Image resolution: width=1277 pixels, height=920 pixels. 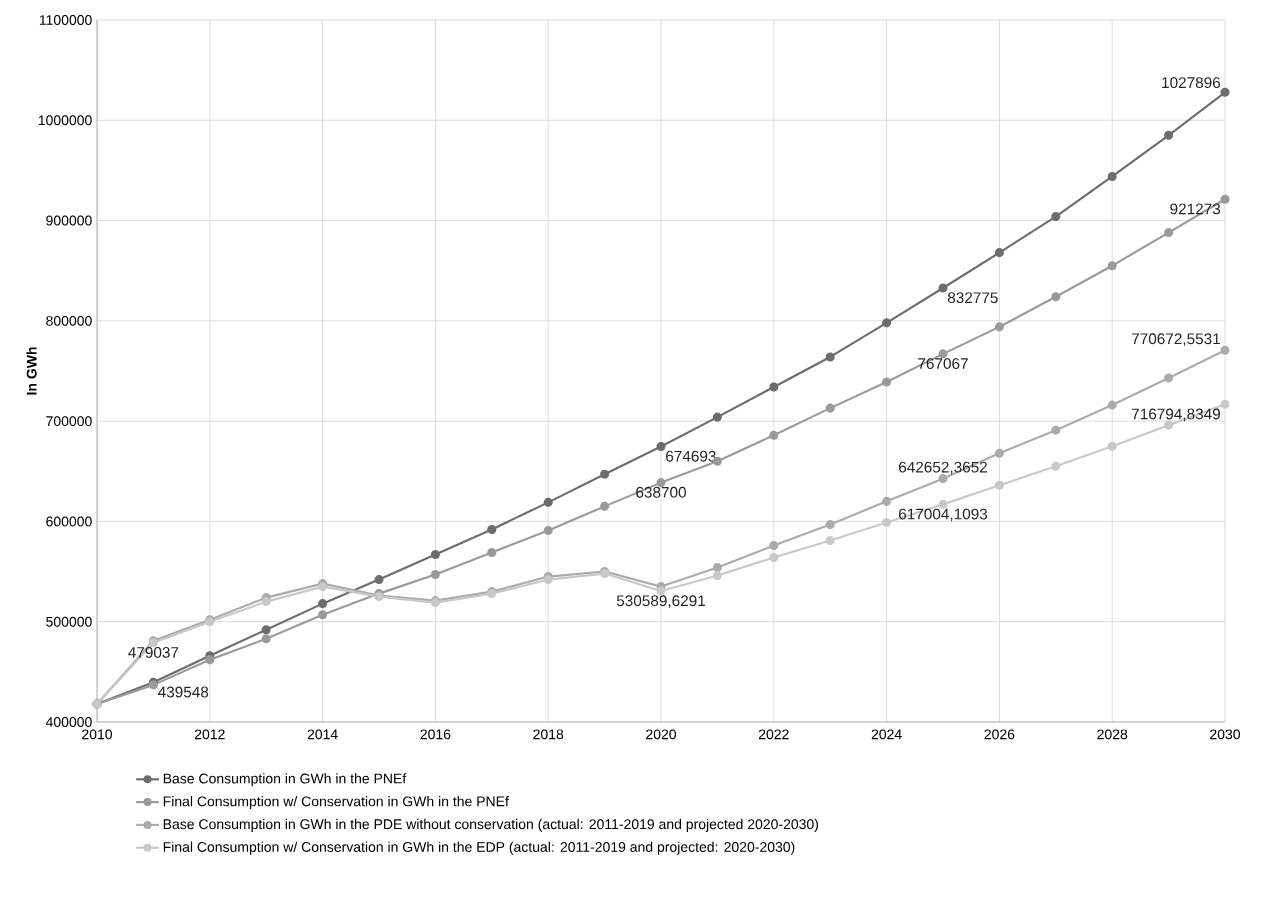 I want to click on x-tick-label: 2028, so click(x=1112, y=734).